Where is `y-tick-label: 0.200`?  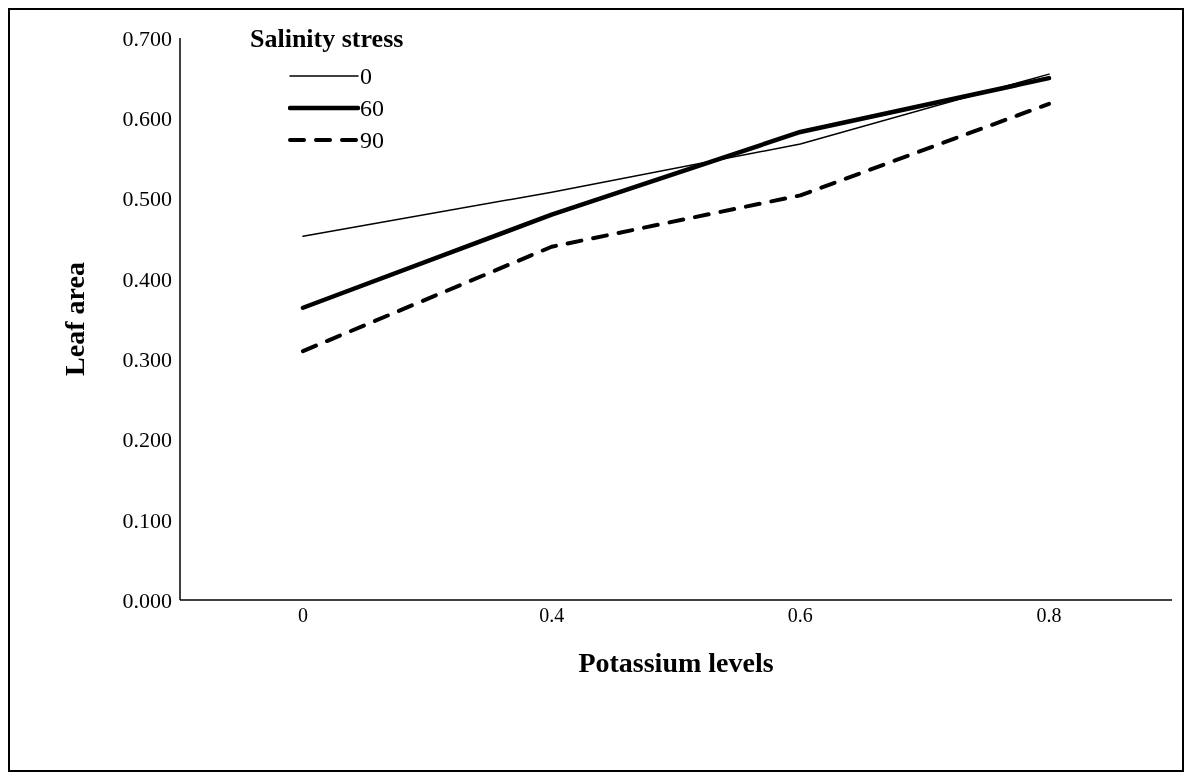 y-tick-label: 0.200 is located at coordinates (147, 440).